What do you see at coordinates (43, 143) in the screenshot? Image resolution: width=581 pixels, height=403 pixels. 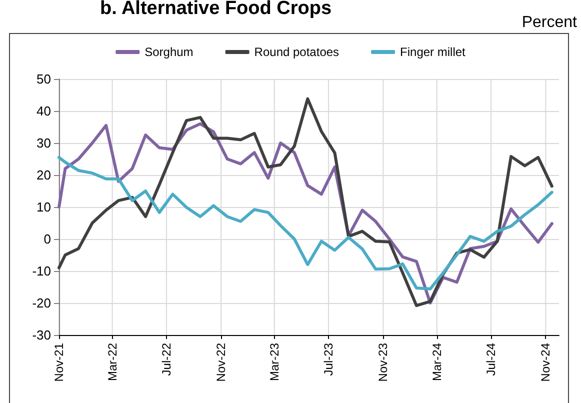 I see `y-tick-label: 30` at bounding box center [43, 143].